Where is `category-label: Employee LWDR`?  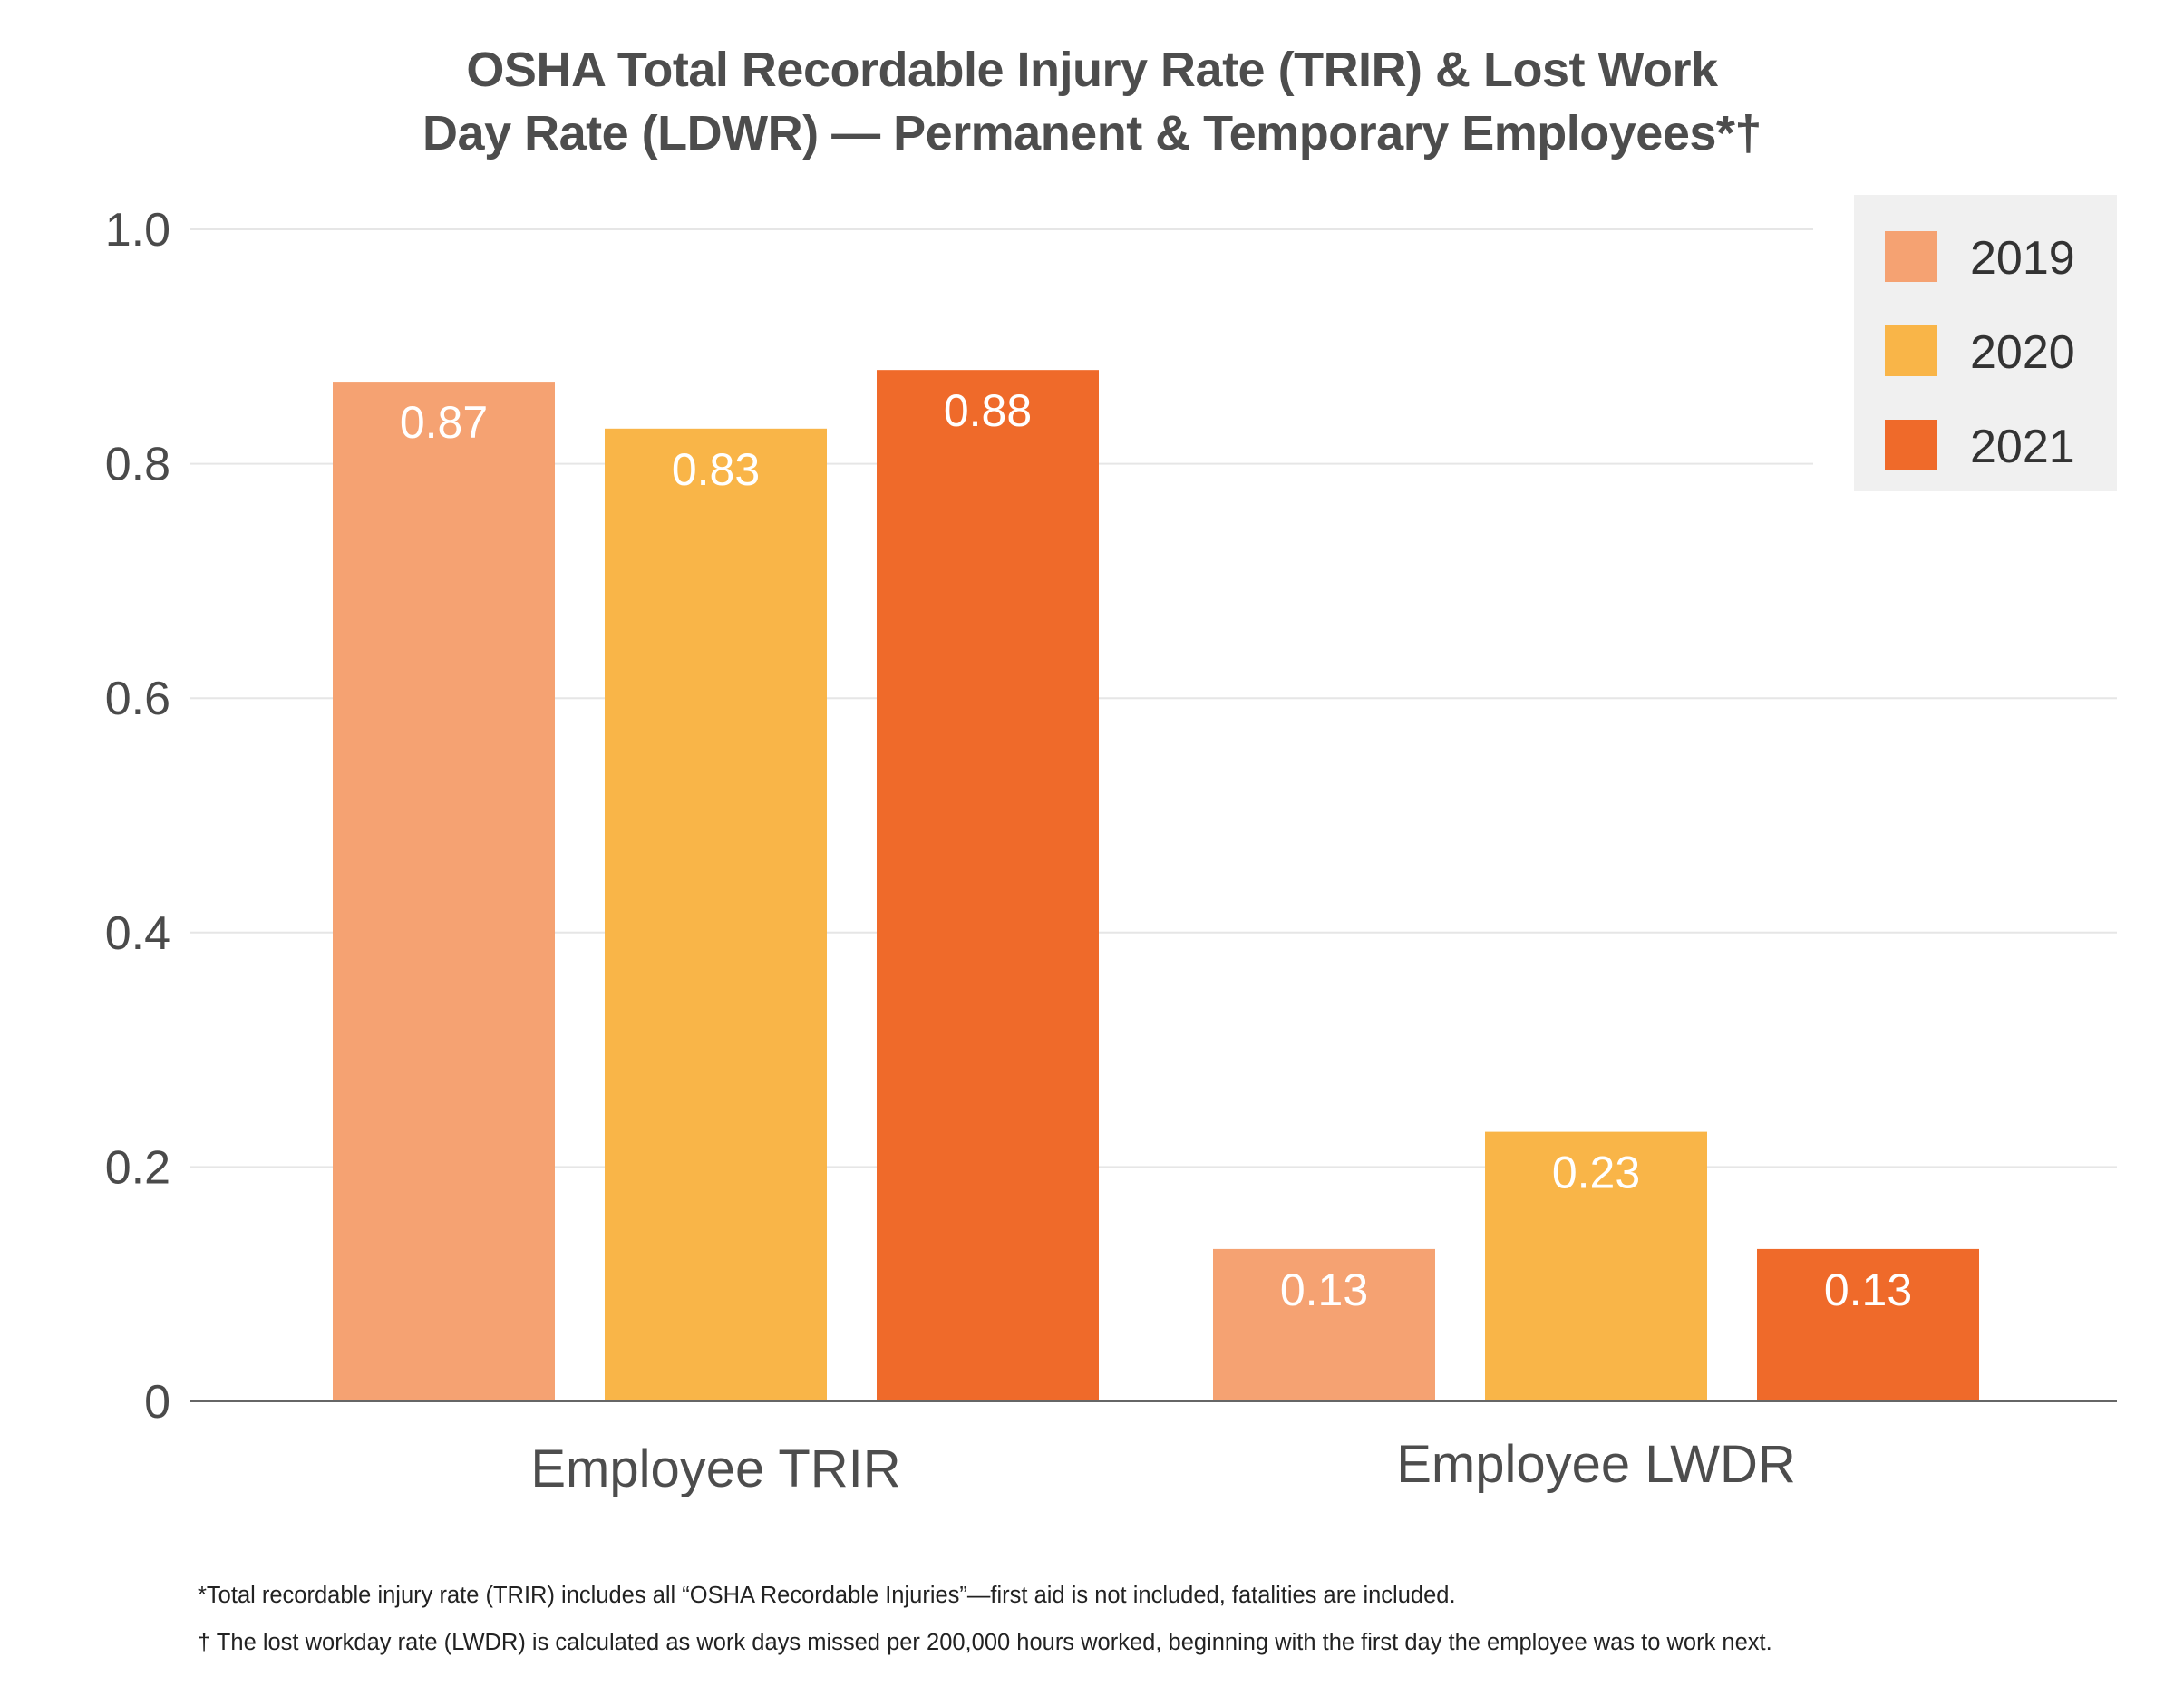
category-label: Employee LWDR is located at coordinates (1596, 1465).